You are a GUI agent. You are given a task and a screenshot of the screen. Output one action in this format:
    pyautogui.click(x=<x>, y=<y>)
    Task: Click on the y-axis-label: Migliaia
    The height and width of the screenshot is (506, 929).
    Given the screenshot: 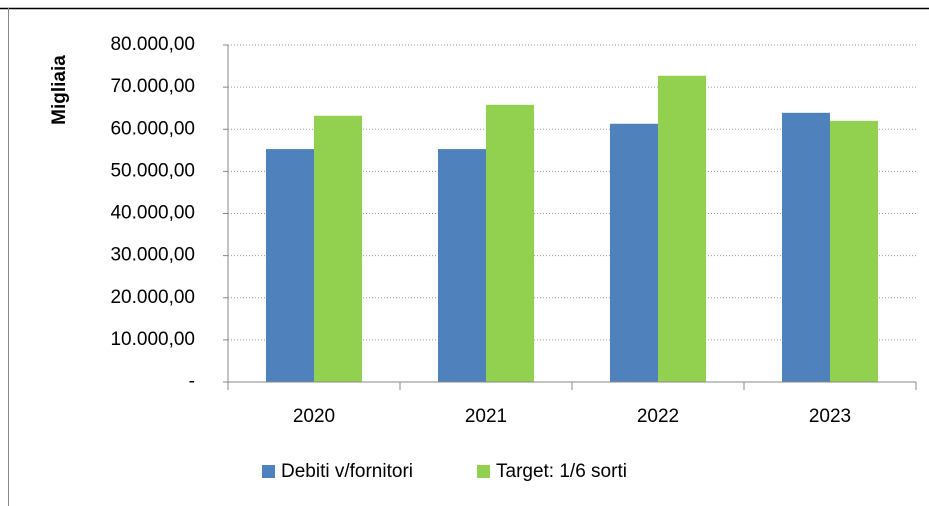 What is the action you would take?
    pyautogui.click(x=59, y=90)
    